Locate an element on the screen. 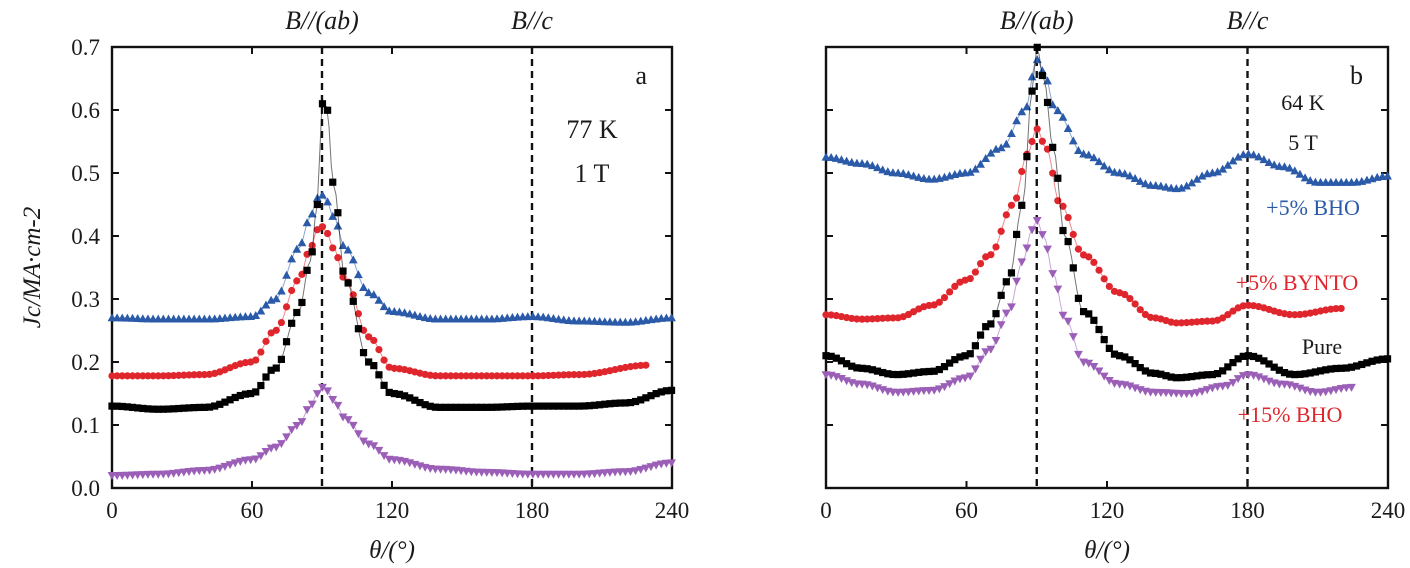 The height and width of the screenshot is (568, 1410). x-tick-label: 60 is located at coordinates (252, 510).